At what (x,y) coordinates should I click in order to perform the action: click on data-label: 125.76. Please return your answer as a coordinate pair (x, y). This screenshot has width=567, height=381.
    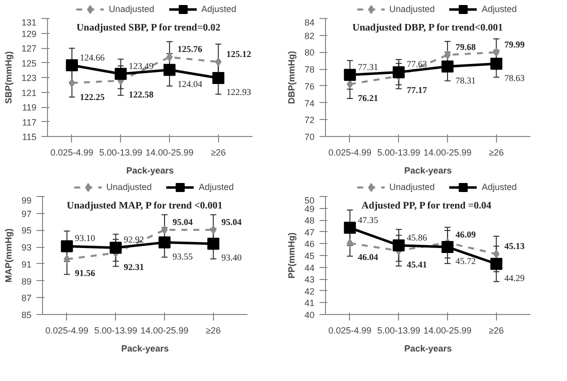
    Looking at the image, I should click on (190, 49).